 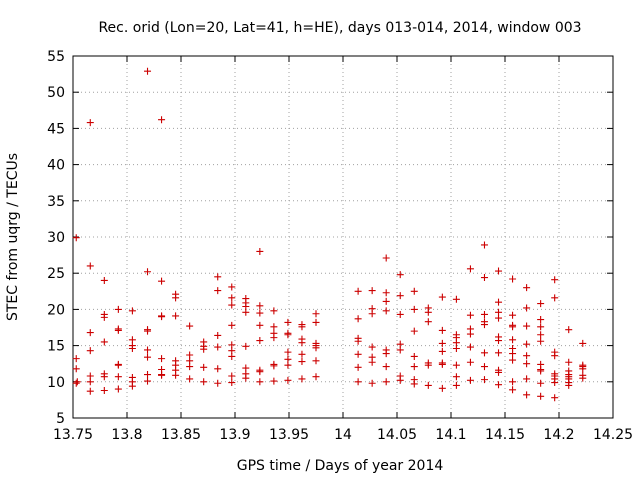 I want to click on x-tick-label: 14.05, so click(x=397, y=435).